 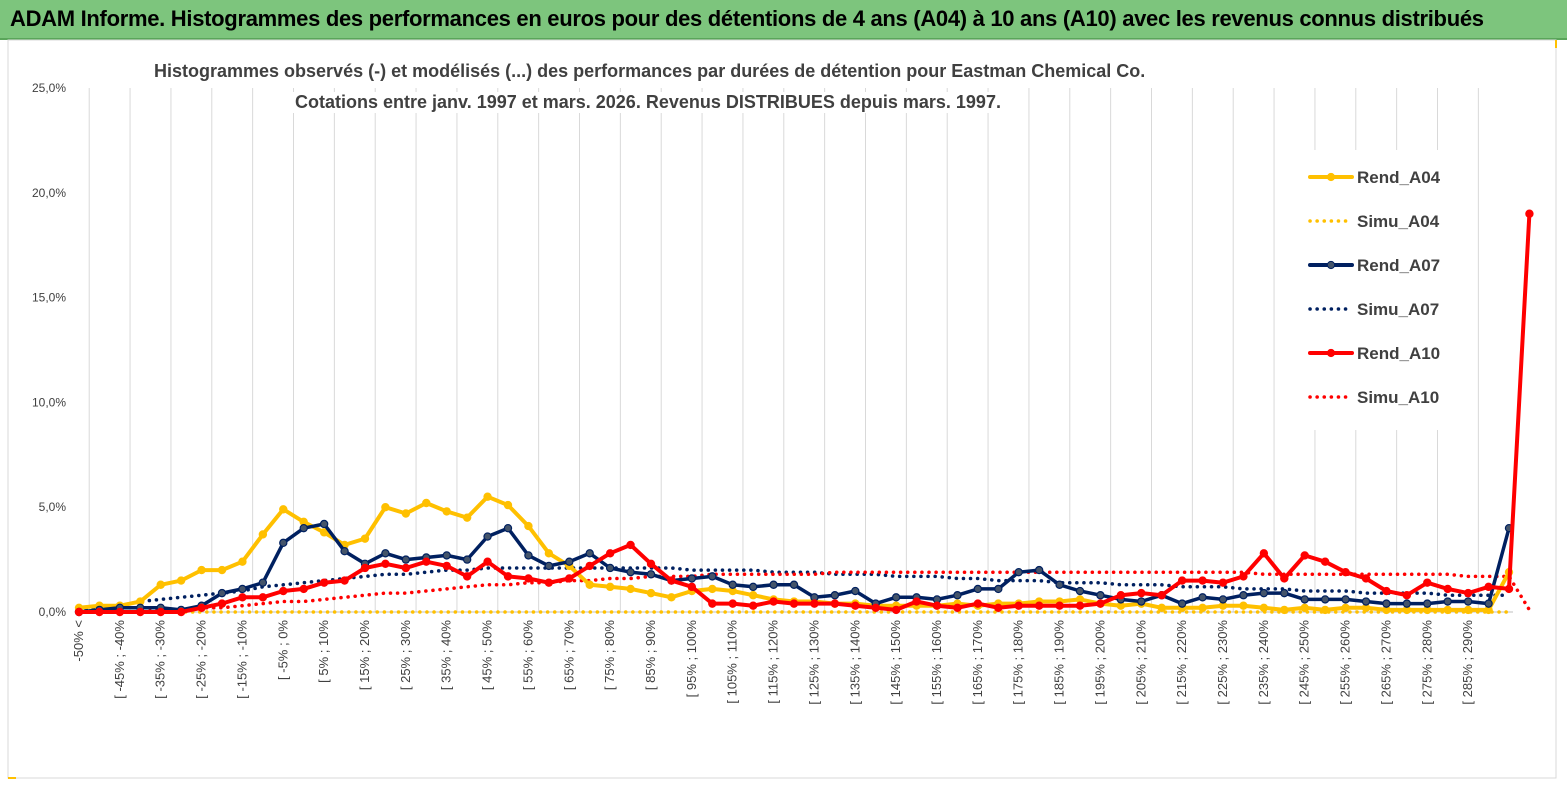 I want to click on x-tick-label: [ 215% ; 220%, so click(x=1181, y=662).